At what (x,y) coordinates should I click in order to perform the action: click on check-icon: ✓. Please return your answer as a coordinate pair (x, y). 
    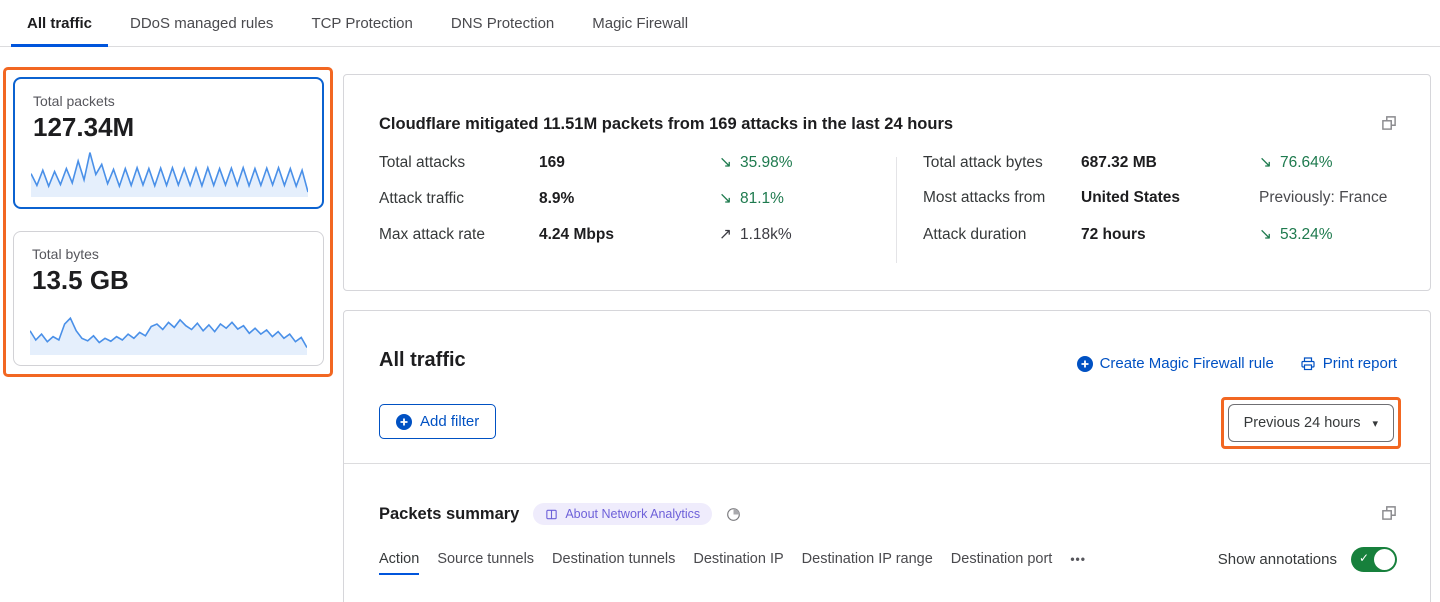
    Looking at the image, I should click on (1364, 558).